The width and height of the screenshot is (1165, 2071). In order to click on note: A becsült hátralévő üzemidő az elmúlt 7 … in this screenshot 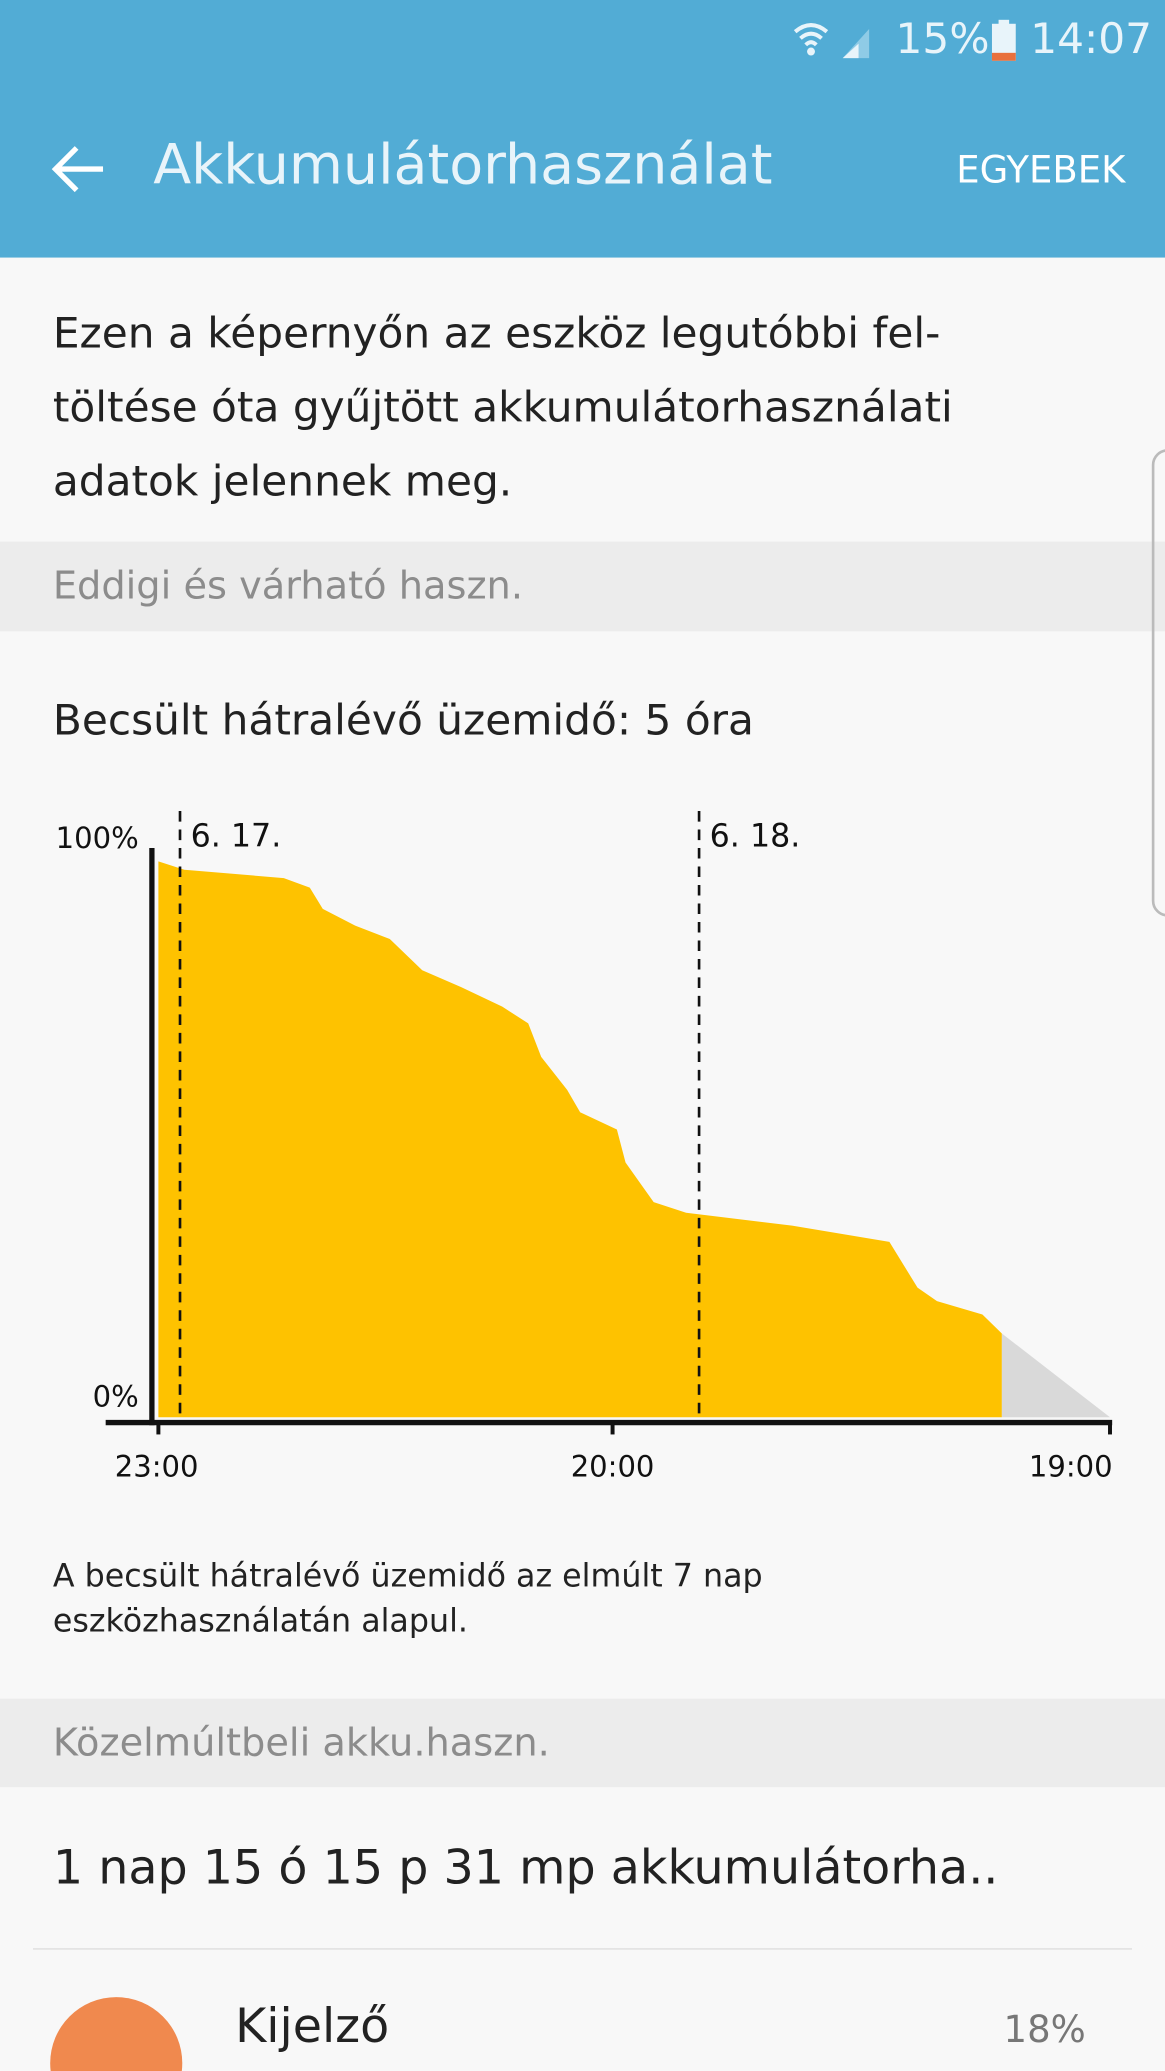, I will do `click(408, 1598)`.